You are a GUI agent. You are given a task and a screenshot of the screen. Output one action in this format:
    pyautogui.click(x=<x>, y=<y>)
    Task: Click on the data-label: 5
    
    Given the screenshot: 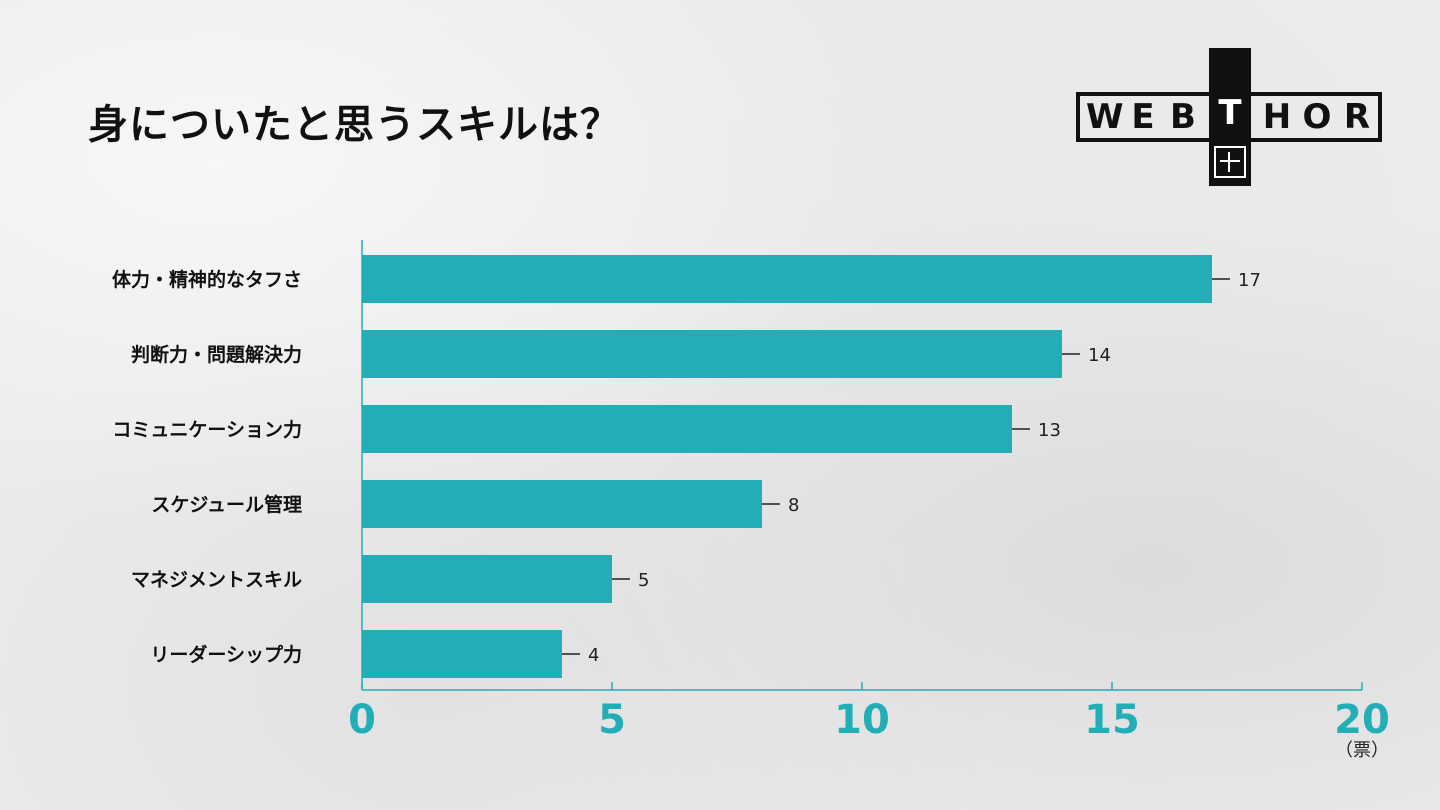 What is the action you would take?
    pyautogui.click(x=643, y=580)
    